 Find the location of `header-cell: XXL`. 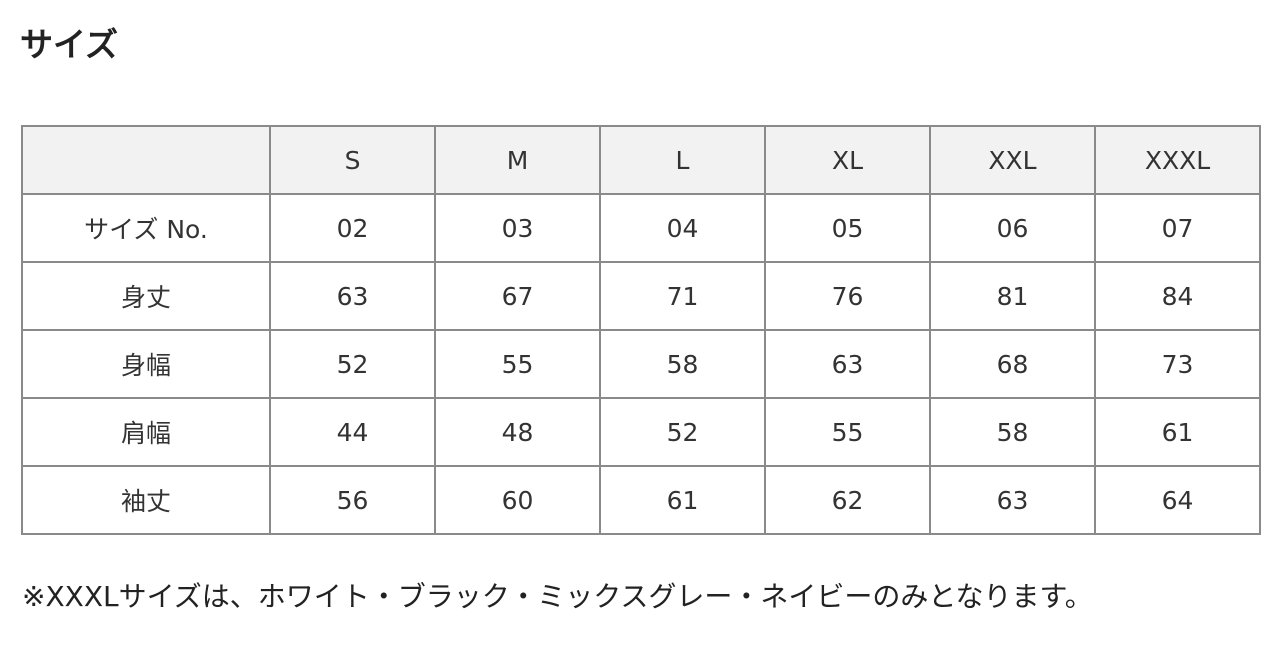

header-cell: XXL is located at coordinates (1012, 160).